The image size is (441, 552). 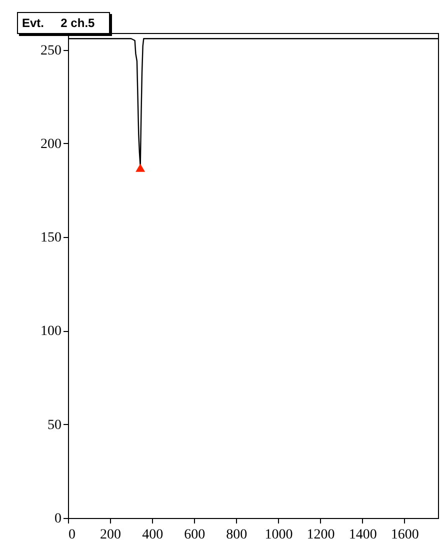 I want to click on x-tick-label: 800, so click(x=237, y=535).